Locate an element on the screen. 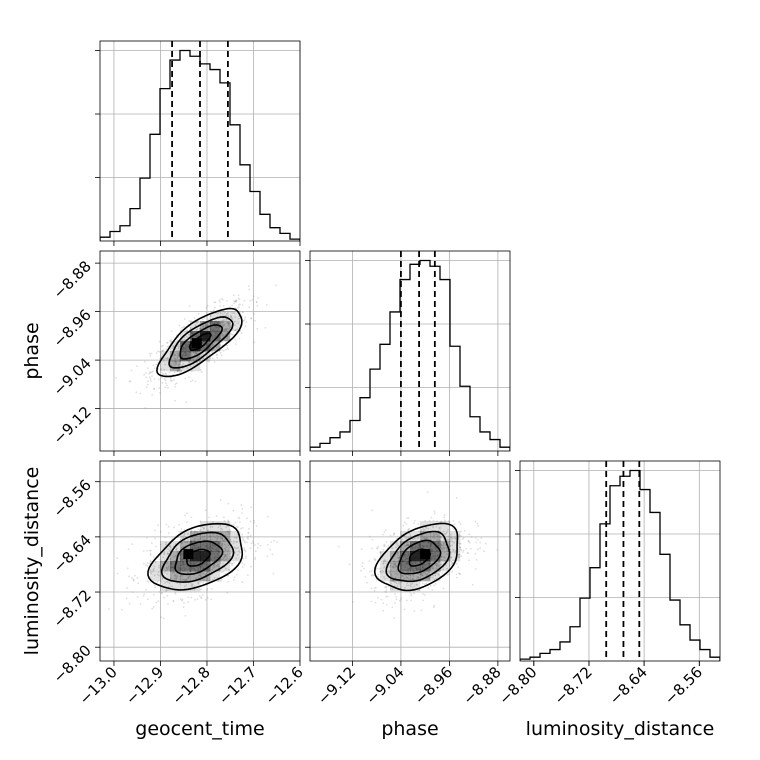  y-tick-label: −8.80 is located at coordinates (72, 663).